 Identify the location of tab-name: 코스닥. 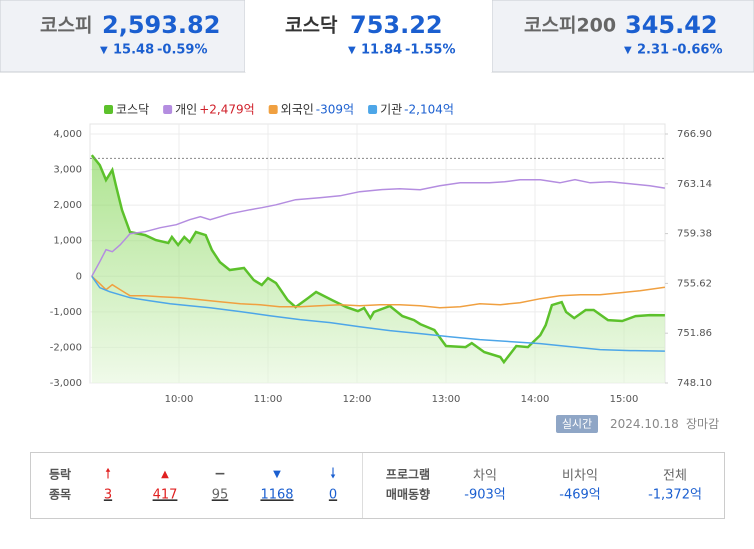
(311, 26).